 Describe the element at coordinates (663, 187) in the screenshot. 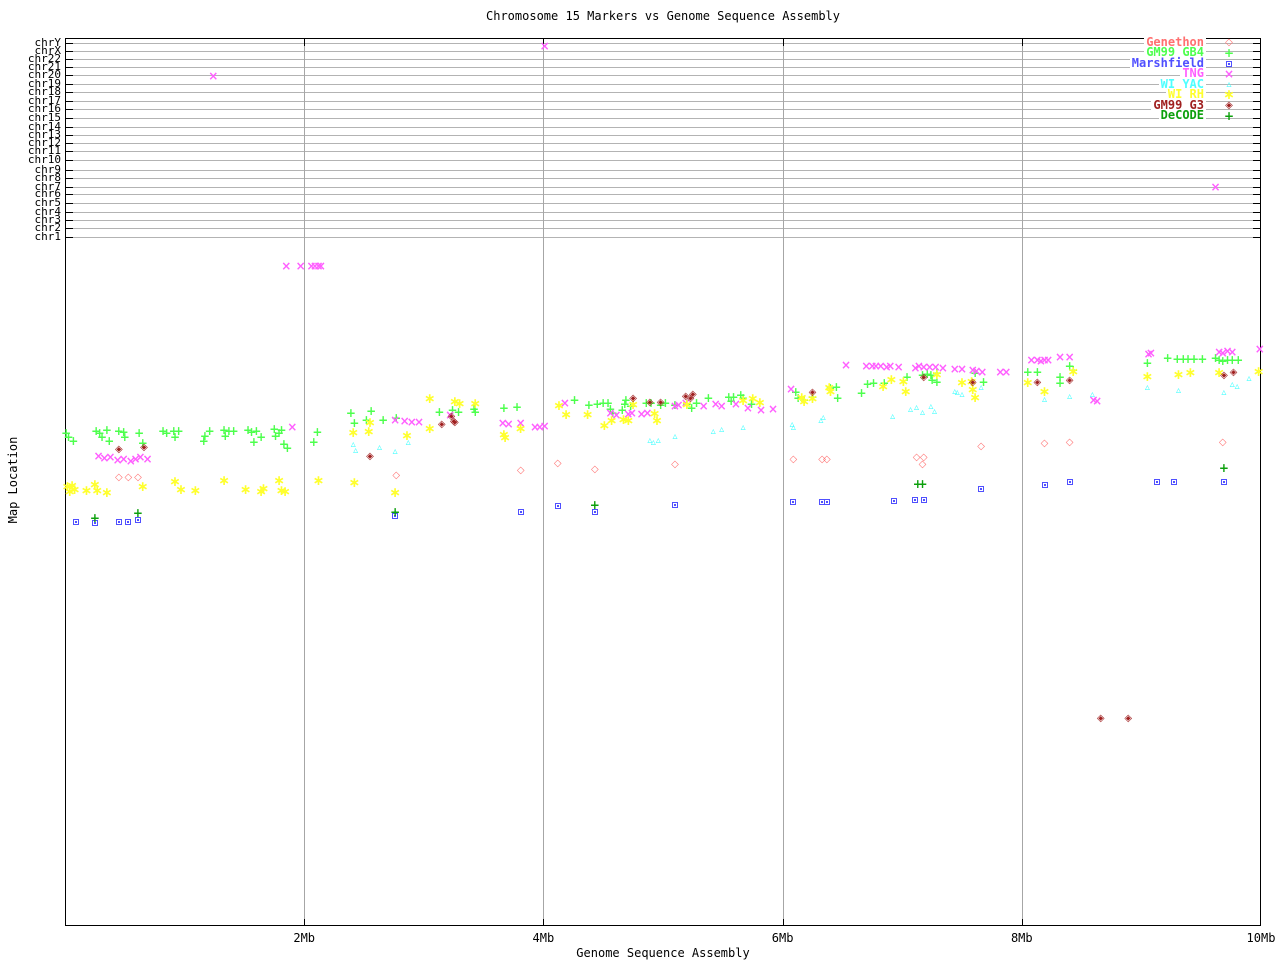

I see `h-gridline-chr7` at that location.